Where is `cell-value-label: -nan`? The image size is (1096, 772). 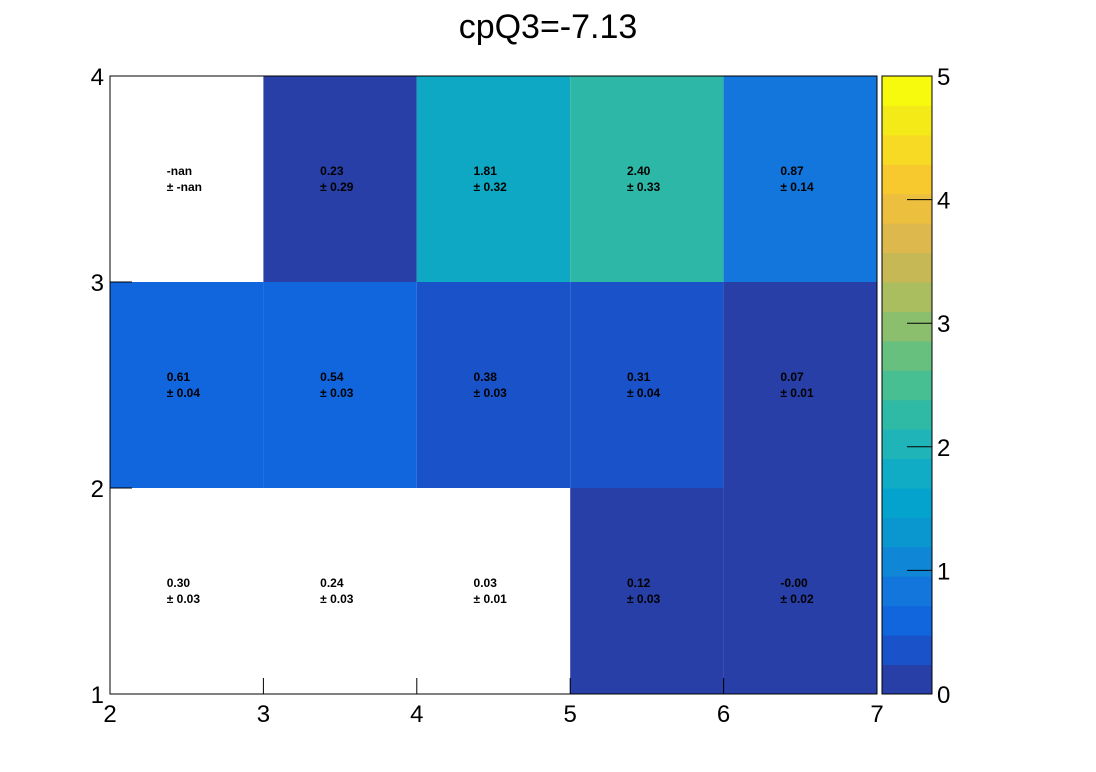 cell-value-label: -nan is located at coordinates (179, 171).